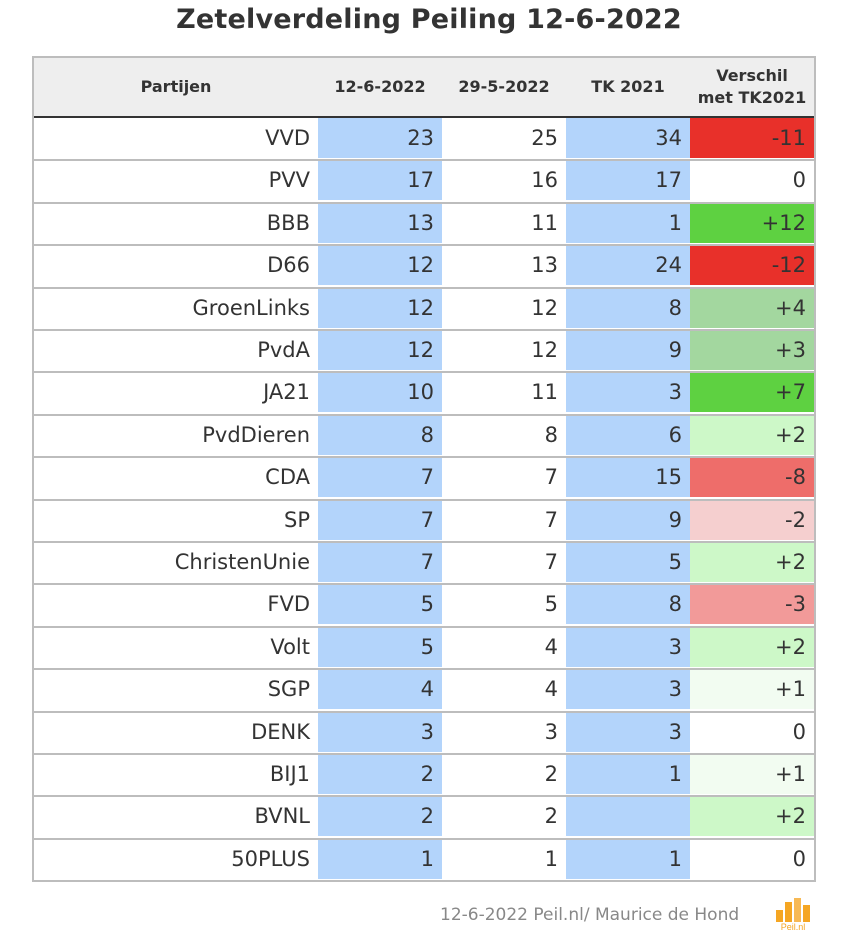 The image size is (858, 942). Describe the element at coordinates (380, 392) in the screenshot. I see `seats-12-6-2022-cell: 10` at that location.